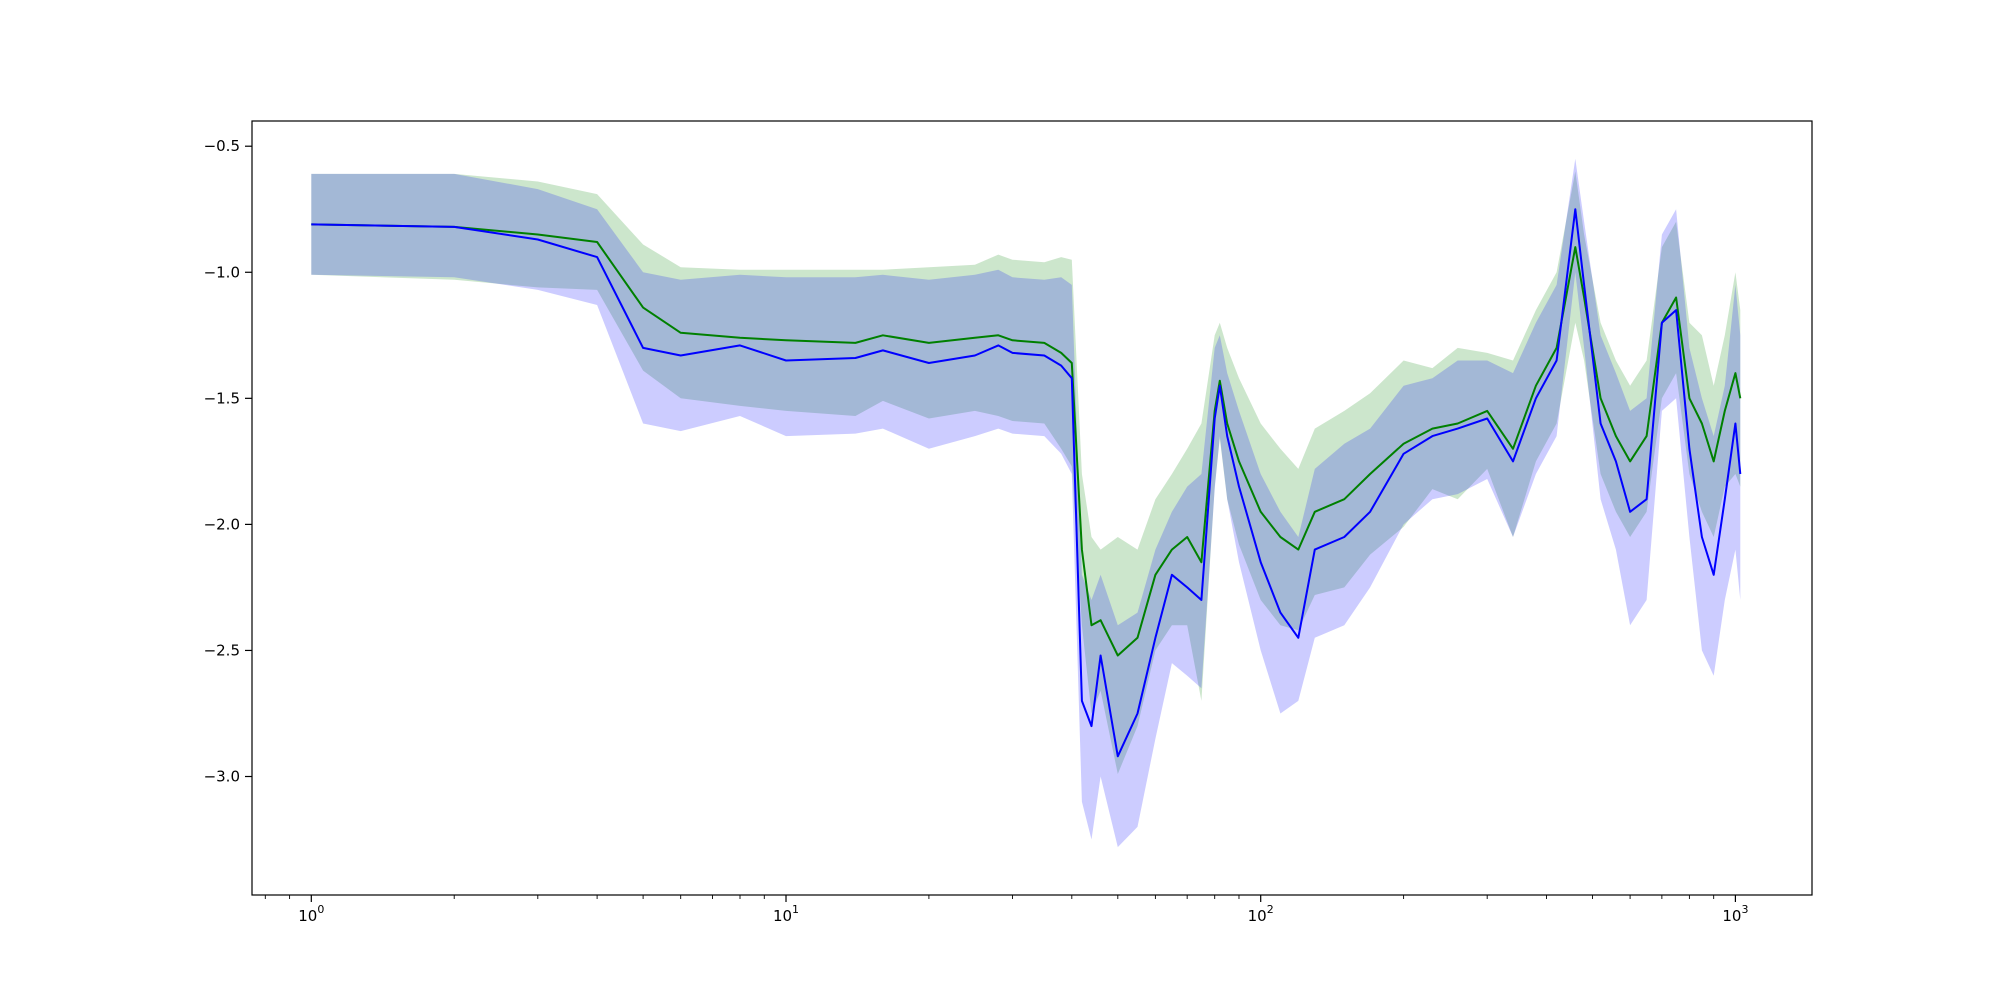 Image resolution: width=2000 pixels, height=1000 pixels. Describe the element at coordinates (222, 524) in the screenshot. I see `y-tick-label: −2.0` at that location.